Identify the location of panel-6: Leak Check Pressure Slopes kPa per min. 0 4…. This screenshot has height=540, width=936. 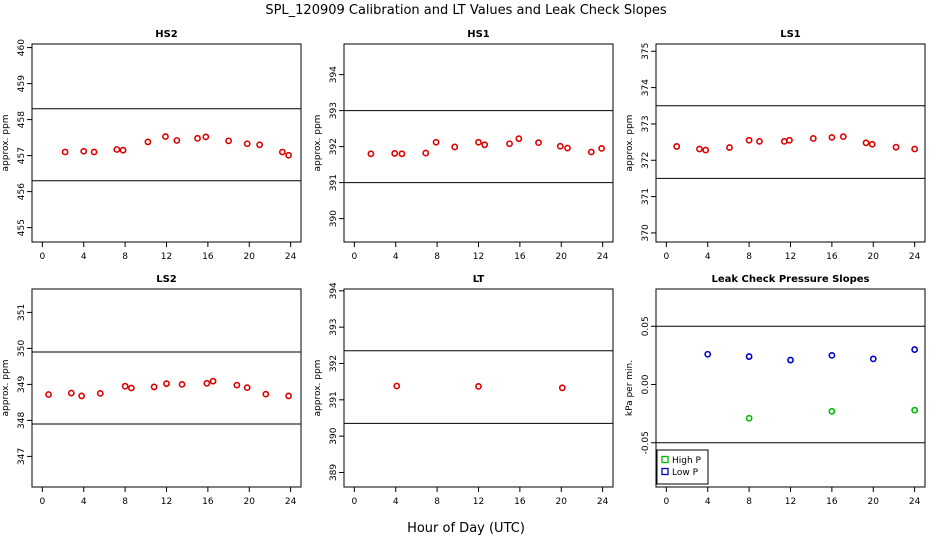
(775, 390).